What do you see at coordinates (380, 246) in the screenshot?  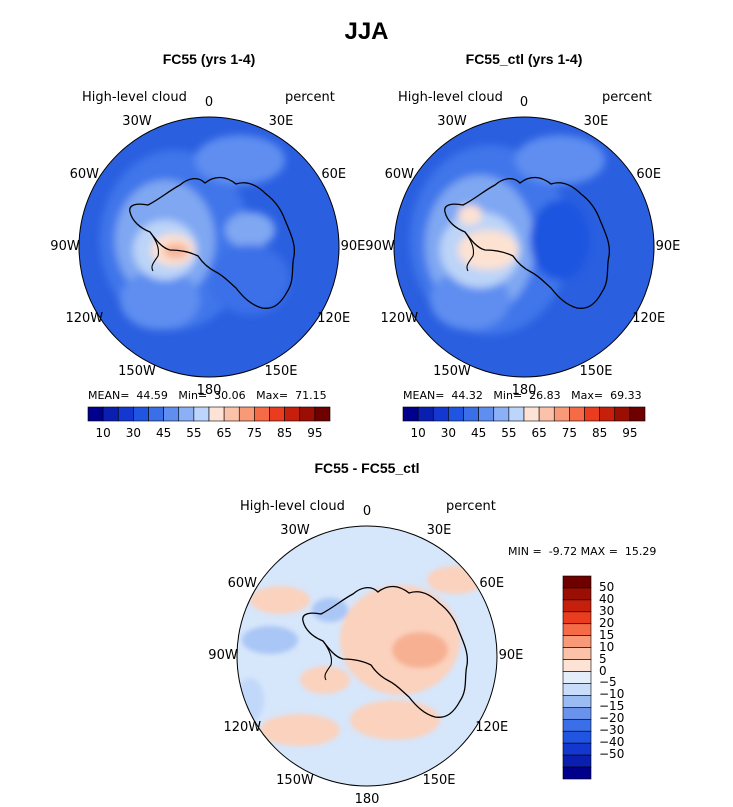 I see `panel-2-lon-label: 90W` at bounding box center [380, 246].